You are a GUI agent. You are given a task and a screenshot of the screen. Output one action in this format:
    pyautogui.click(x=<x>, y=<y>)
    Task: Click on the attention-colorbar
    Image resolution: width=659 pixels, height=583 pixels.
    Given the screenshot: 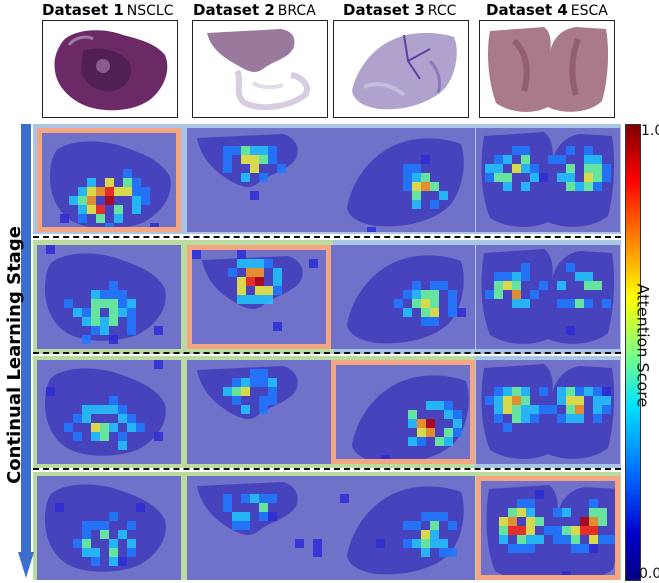 What is the action you would take?
    pyautogui.click(x=633, y=352)
    